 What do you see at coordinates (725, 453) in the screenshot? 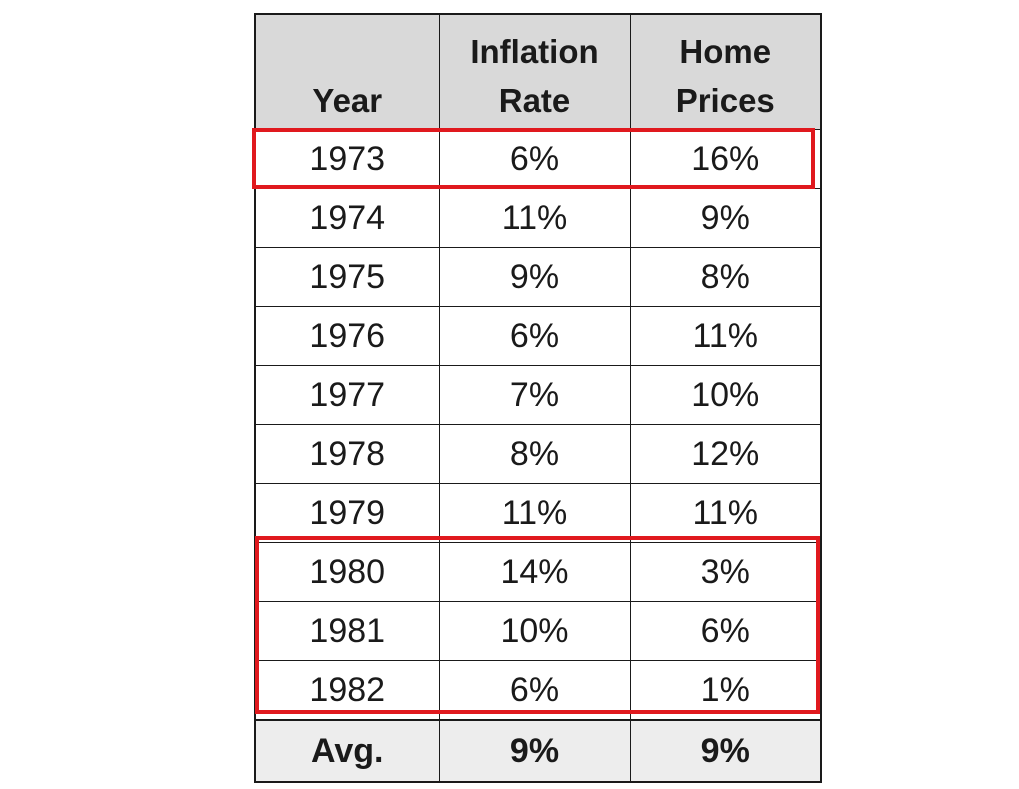
I see `cell-home-prices: 12%` at bounding box center [725, 453].